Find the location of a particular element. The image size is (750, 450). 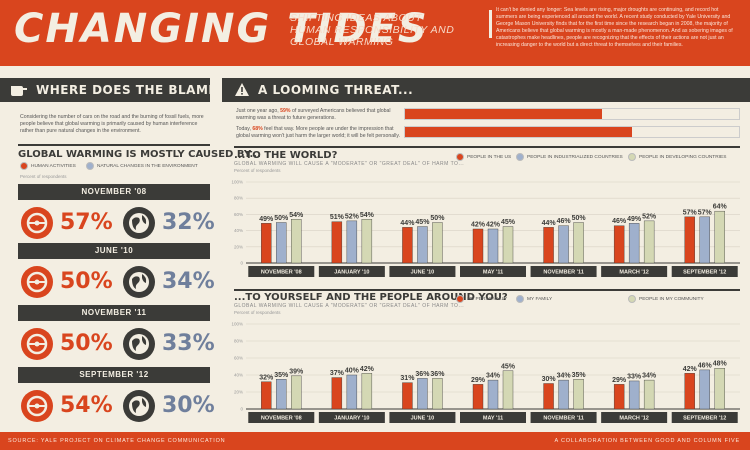

natural-percent: 30% is located at coordinates (188, 405).